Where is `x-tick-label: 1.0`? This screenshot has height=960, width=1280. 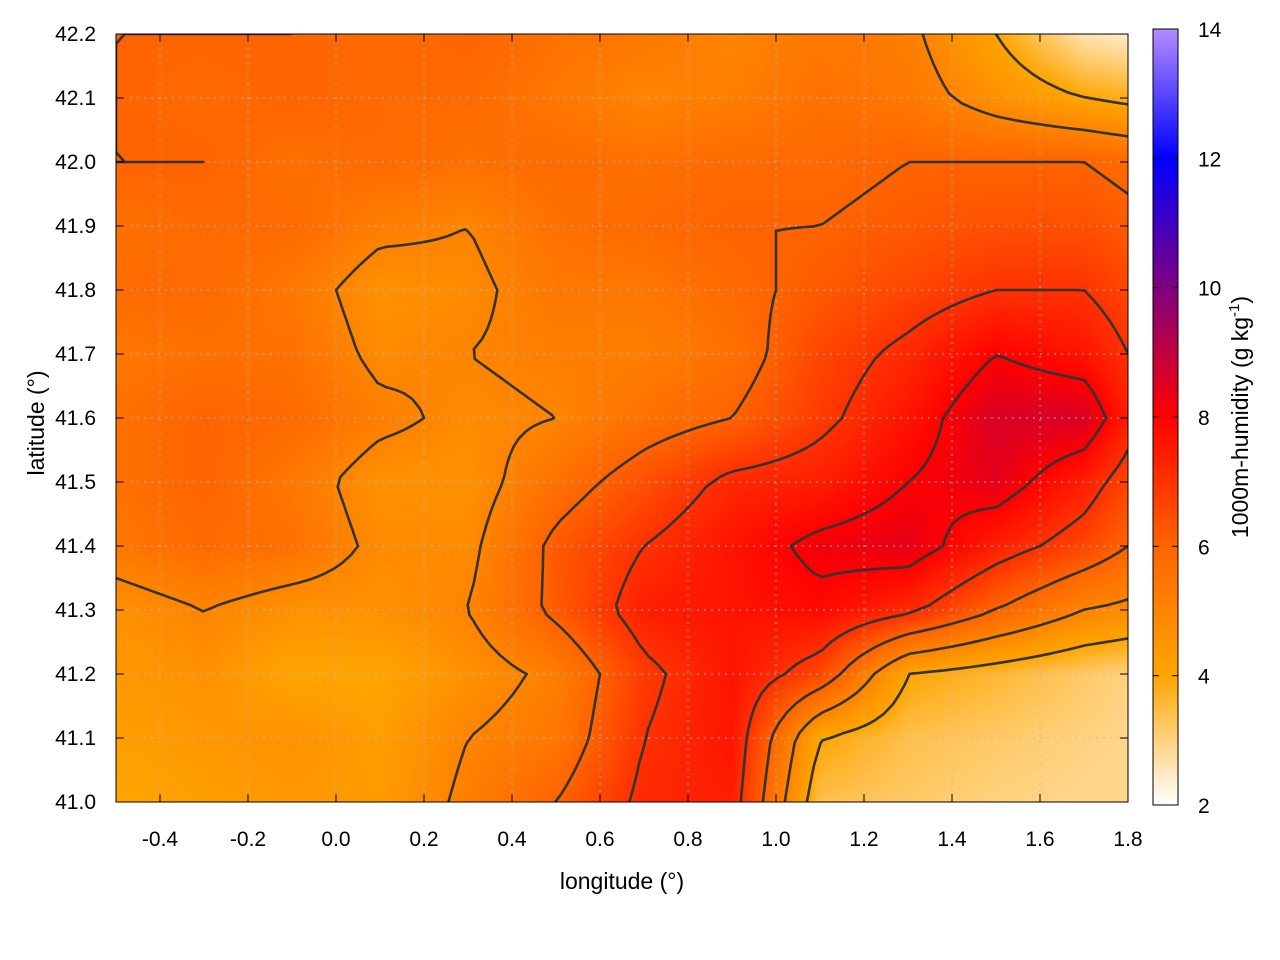 x-tick-label: 1.0 is located at coordinates (775, 839).